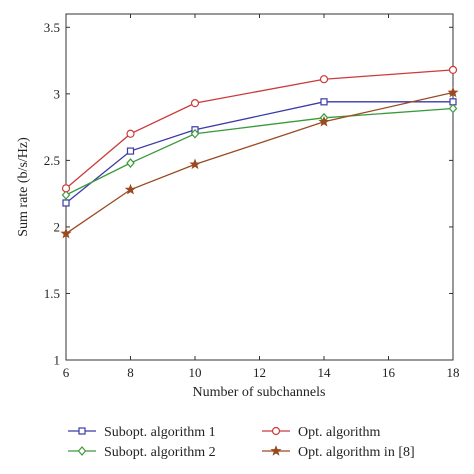  I want to click on x-tick-label: 12, so click(259, 372).